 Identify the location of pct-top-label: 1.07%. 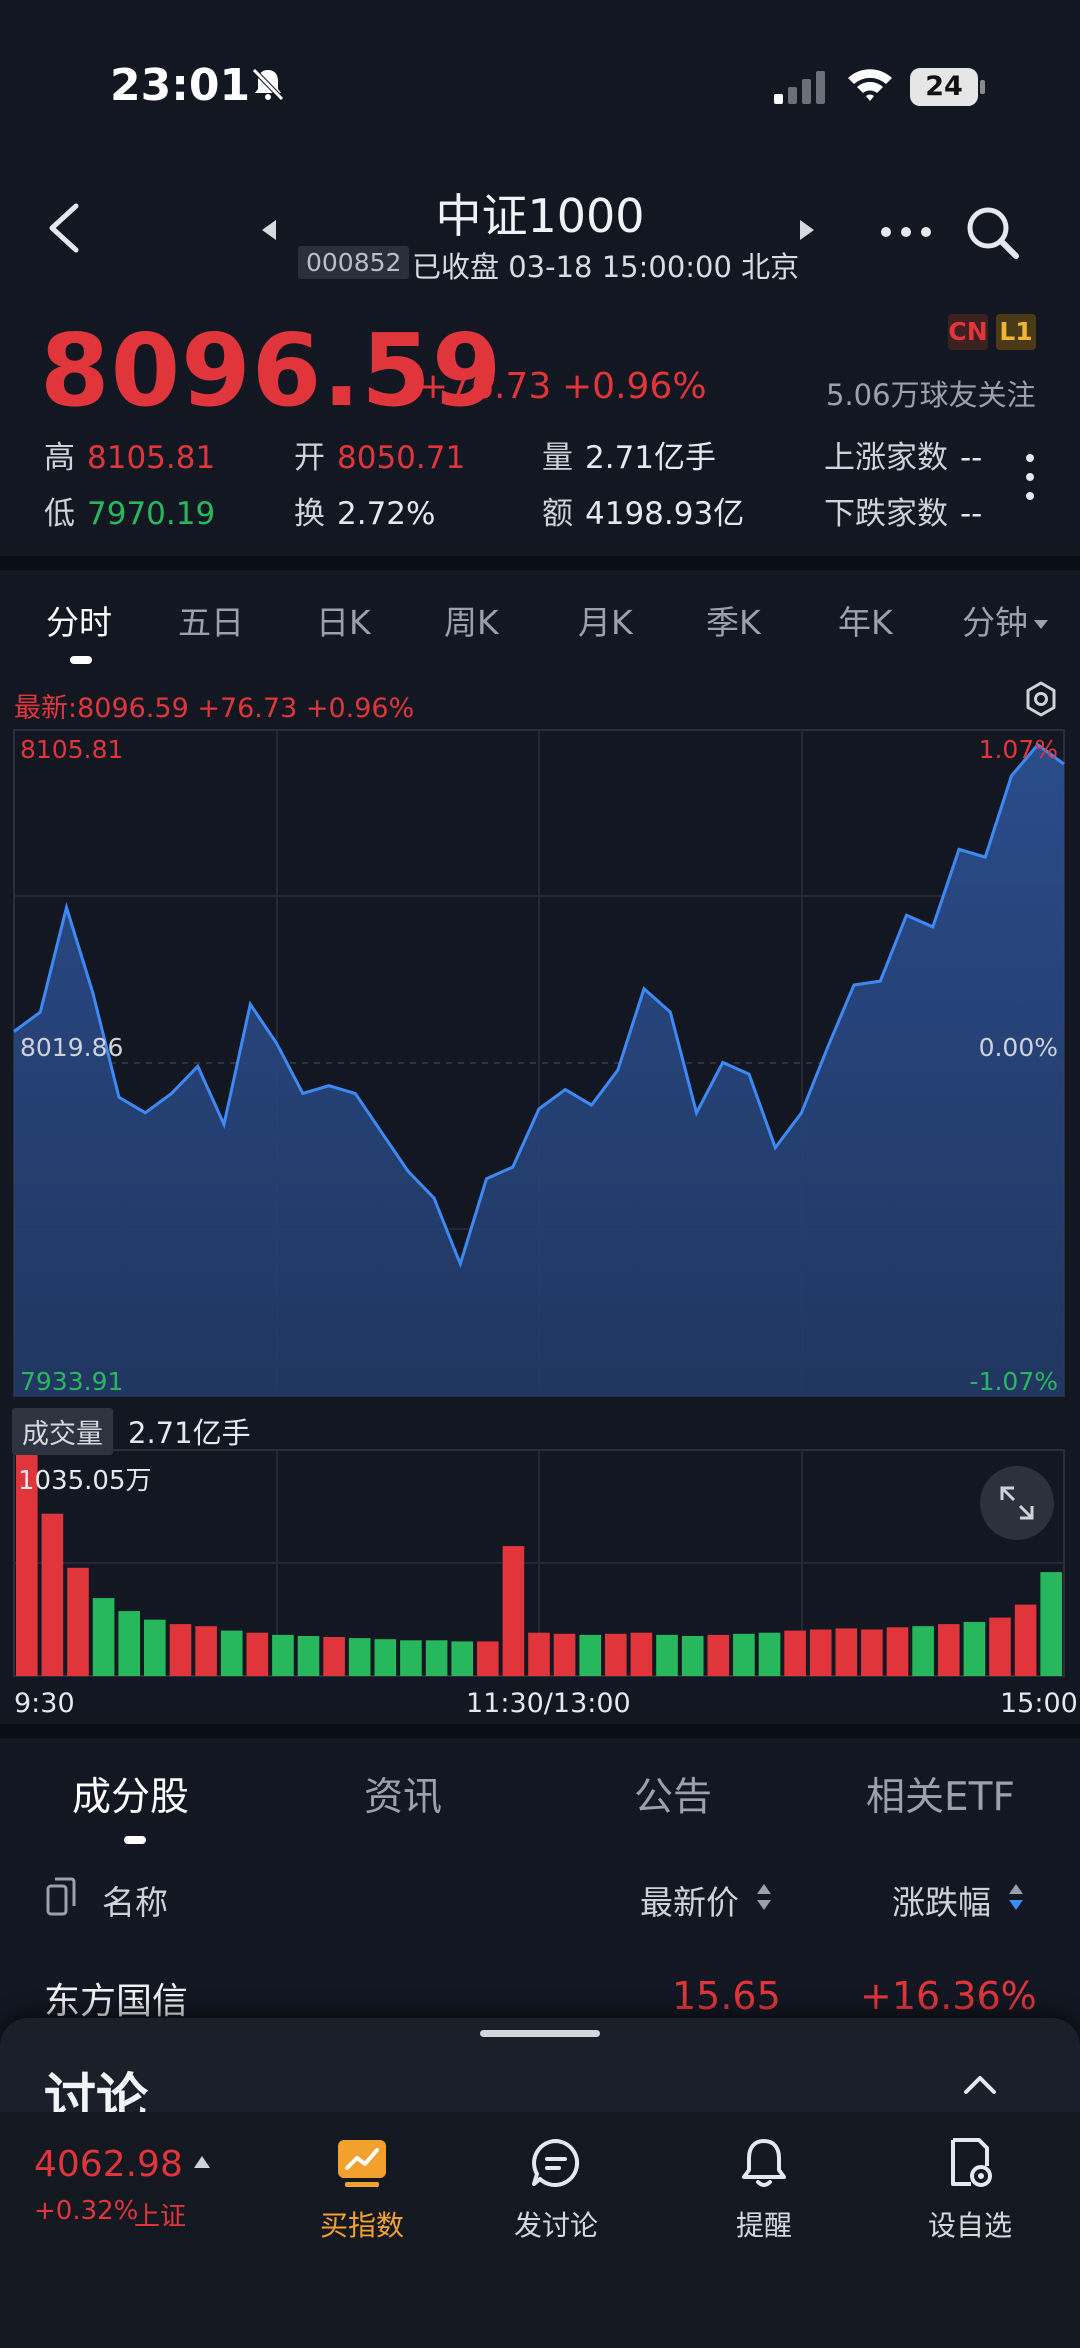
(1018, 749).